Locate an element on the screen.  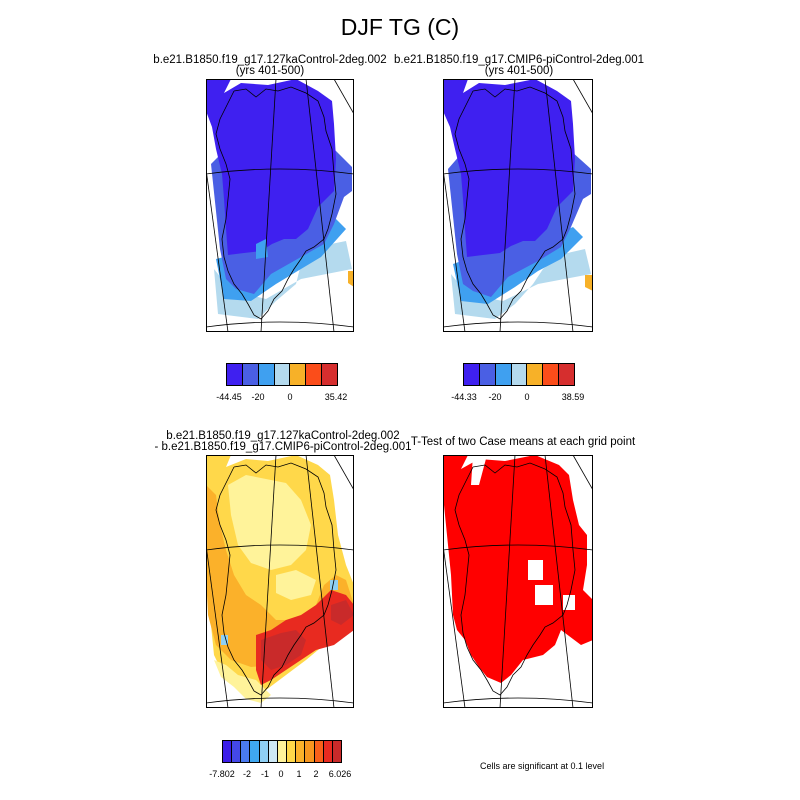
colorbar-label: -2 is located at coordinates (247, 774).